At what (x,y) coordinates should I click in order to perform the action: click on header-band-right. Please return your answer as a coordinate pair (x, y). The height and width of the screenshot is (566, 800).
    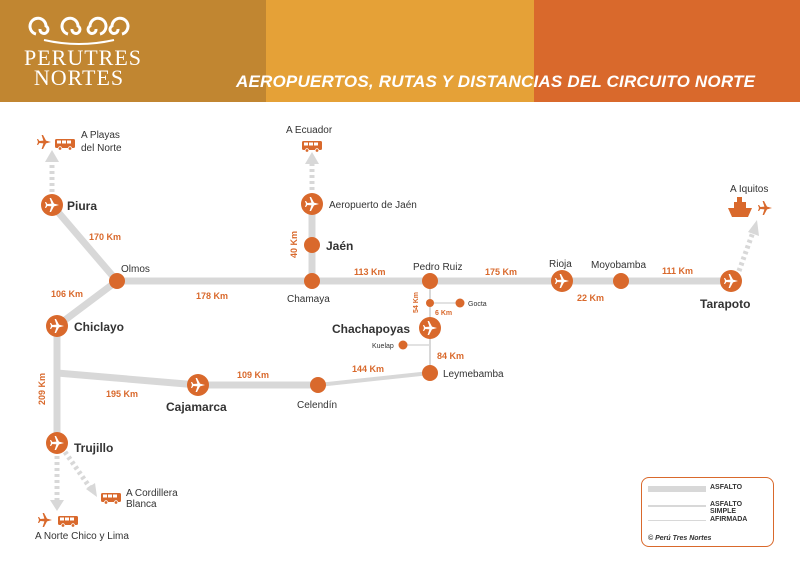
    Looking at the image, I should click on (667, 51).